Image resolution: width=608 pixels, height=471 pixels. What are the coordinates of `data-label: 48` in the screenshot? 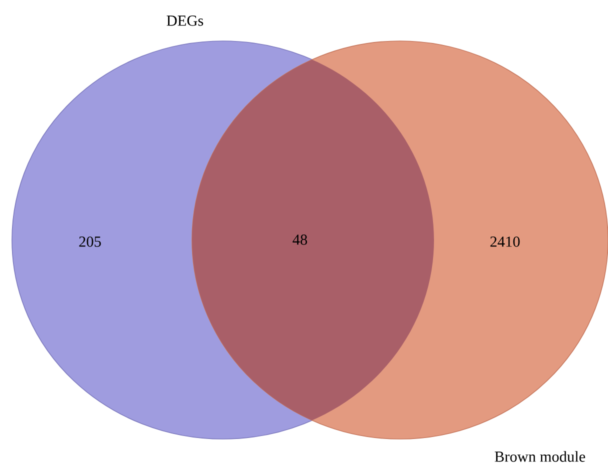 It's located at (300, 239).